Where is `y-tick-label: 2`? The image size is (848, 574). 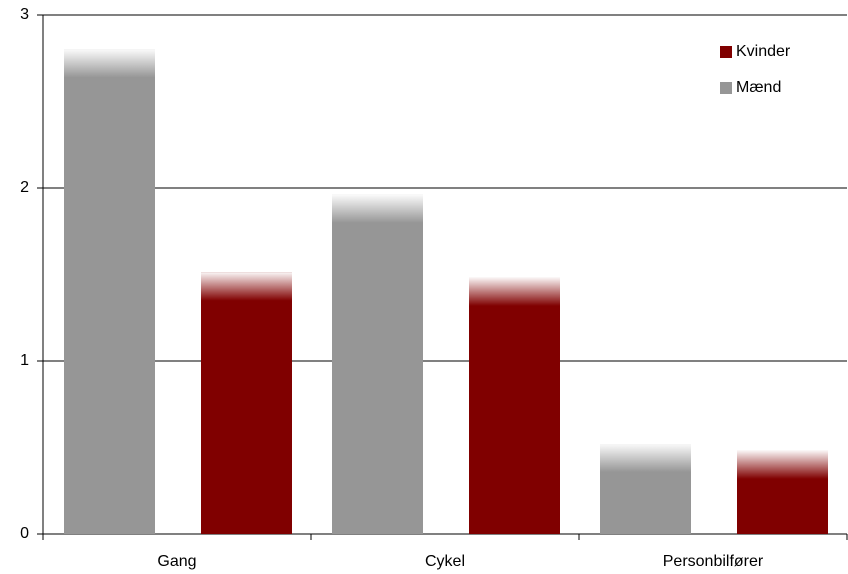 y-tick-label: 2 is located at coordinates (24, 187).